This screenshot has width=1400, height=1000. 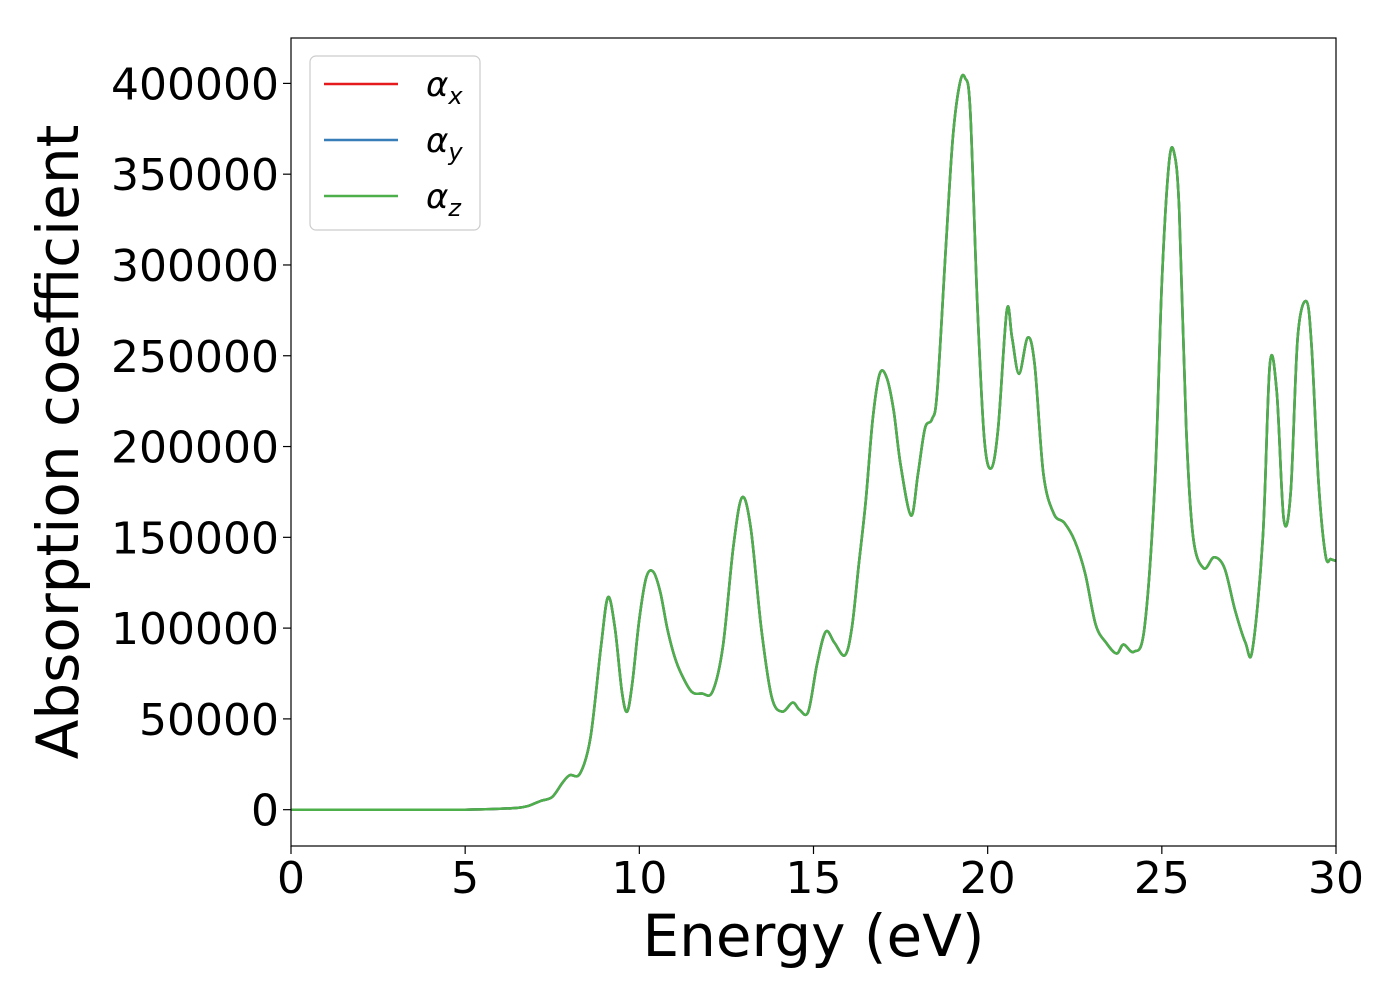 What do you see at coordinates (444, 143) in the screenshot?
I see `legend-label-y: αy` at bounding box center [444, 143].